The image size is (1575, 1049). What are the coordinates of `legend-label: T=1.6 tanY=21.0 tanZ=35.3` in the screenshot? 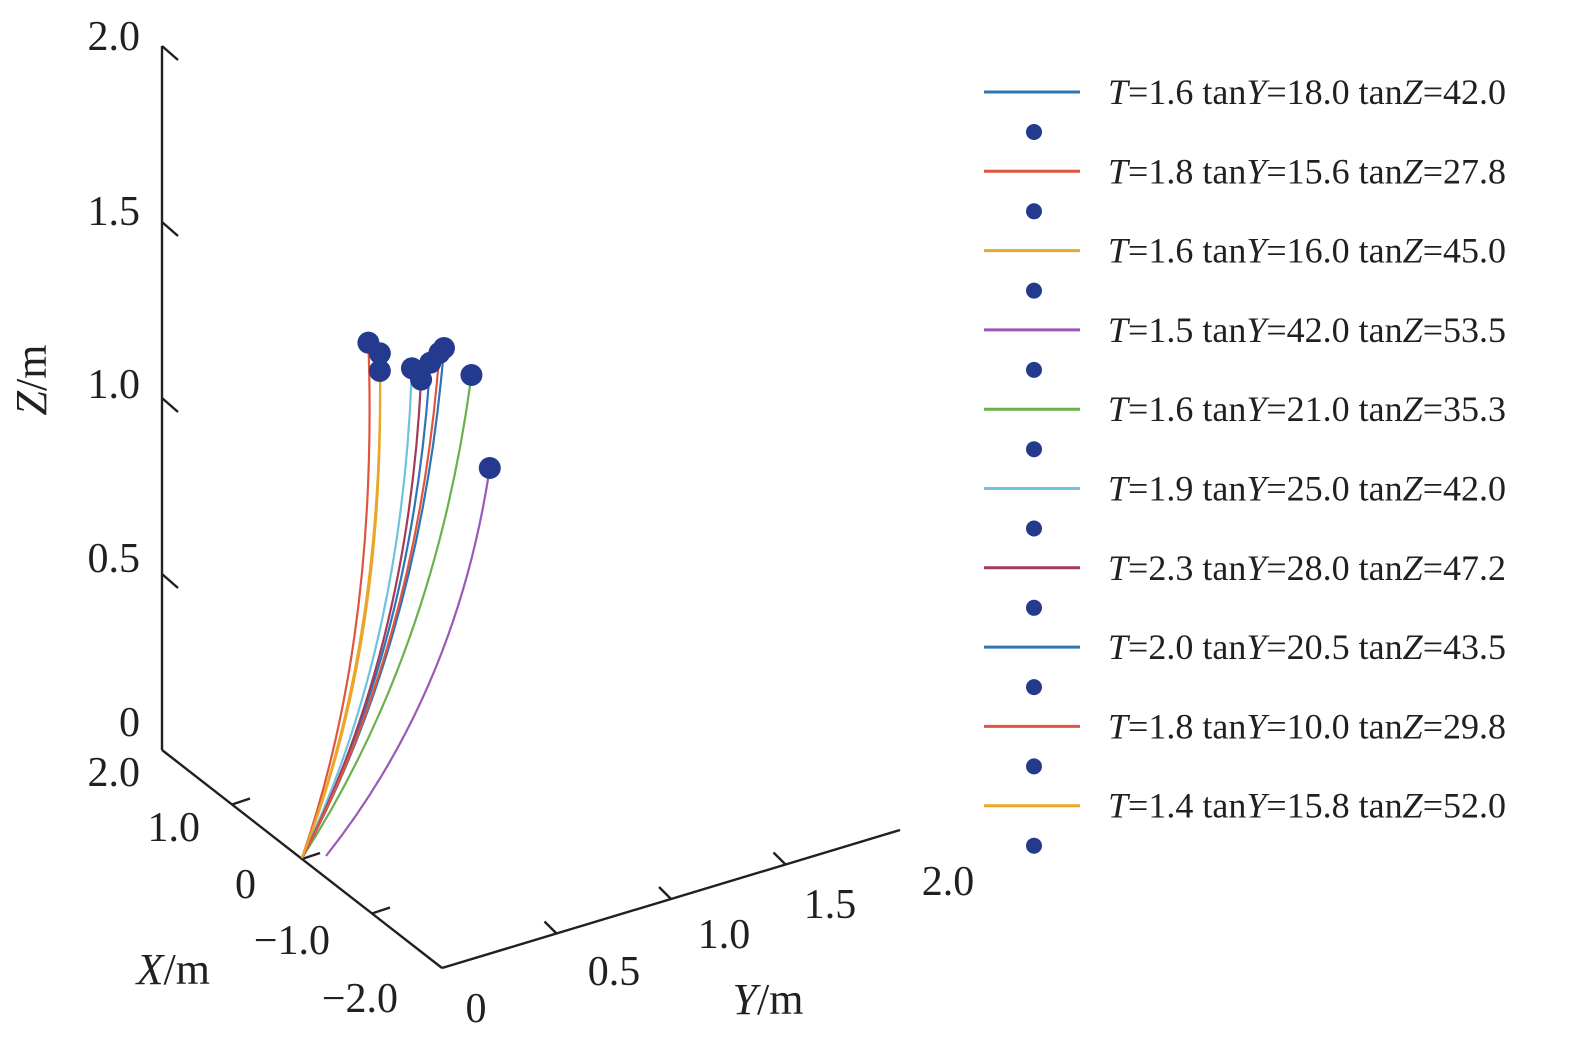 It's located at (1307, 409).